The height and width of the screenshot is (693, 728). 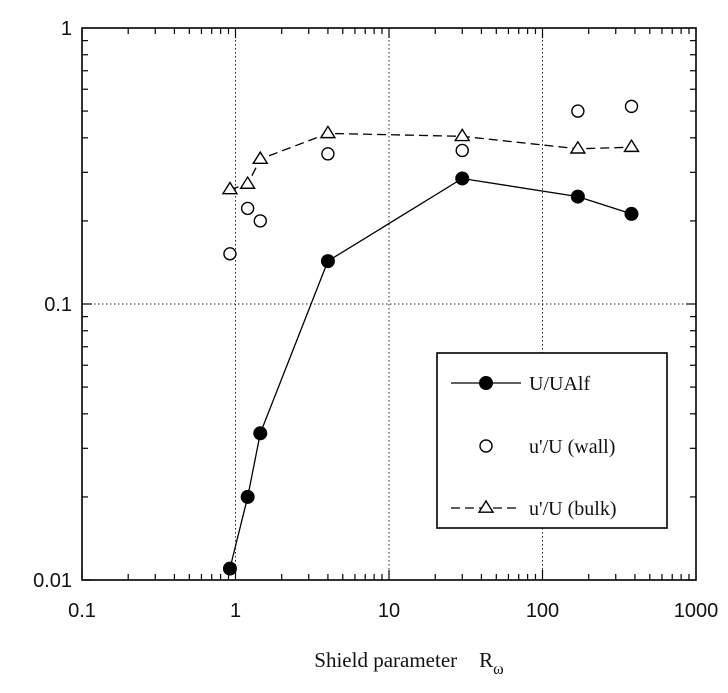 I want to click on x-axis-subscript: ω, so click(x=498, y=669).